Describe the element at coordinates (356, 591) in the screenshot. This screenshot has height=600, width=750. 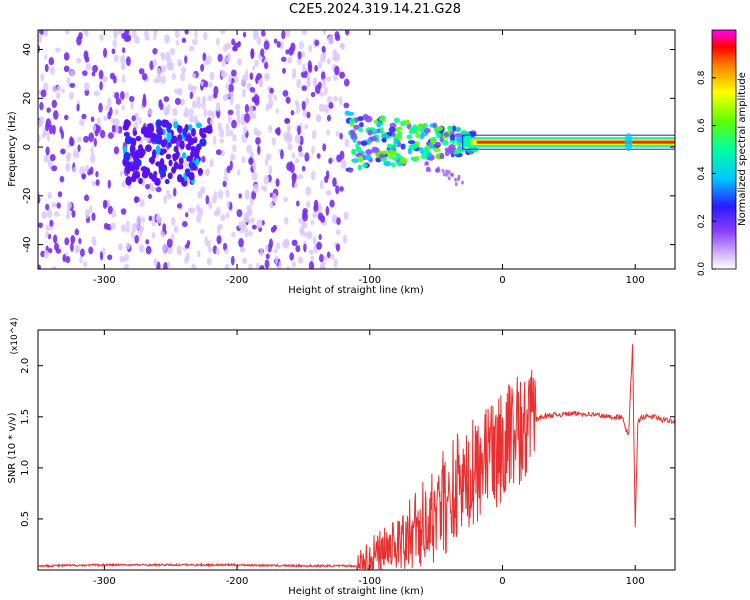
I see `snr-x-label: Height of straight line (km)` at that location.